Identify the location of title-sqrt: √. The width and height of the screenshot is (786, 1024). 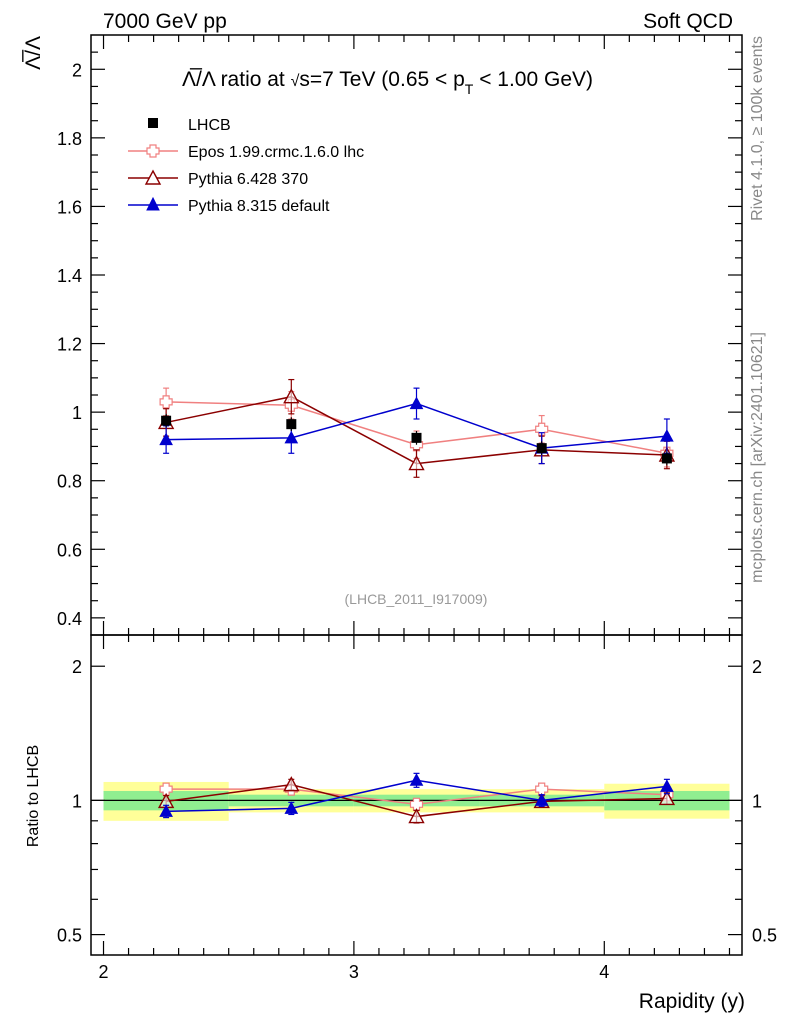
(295, 81).